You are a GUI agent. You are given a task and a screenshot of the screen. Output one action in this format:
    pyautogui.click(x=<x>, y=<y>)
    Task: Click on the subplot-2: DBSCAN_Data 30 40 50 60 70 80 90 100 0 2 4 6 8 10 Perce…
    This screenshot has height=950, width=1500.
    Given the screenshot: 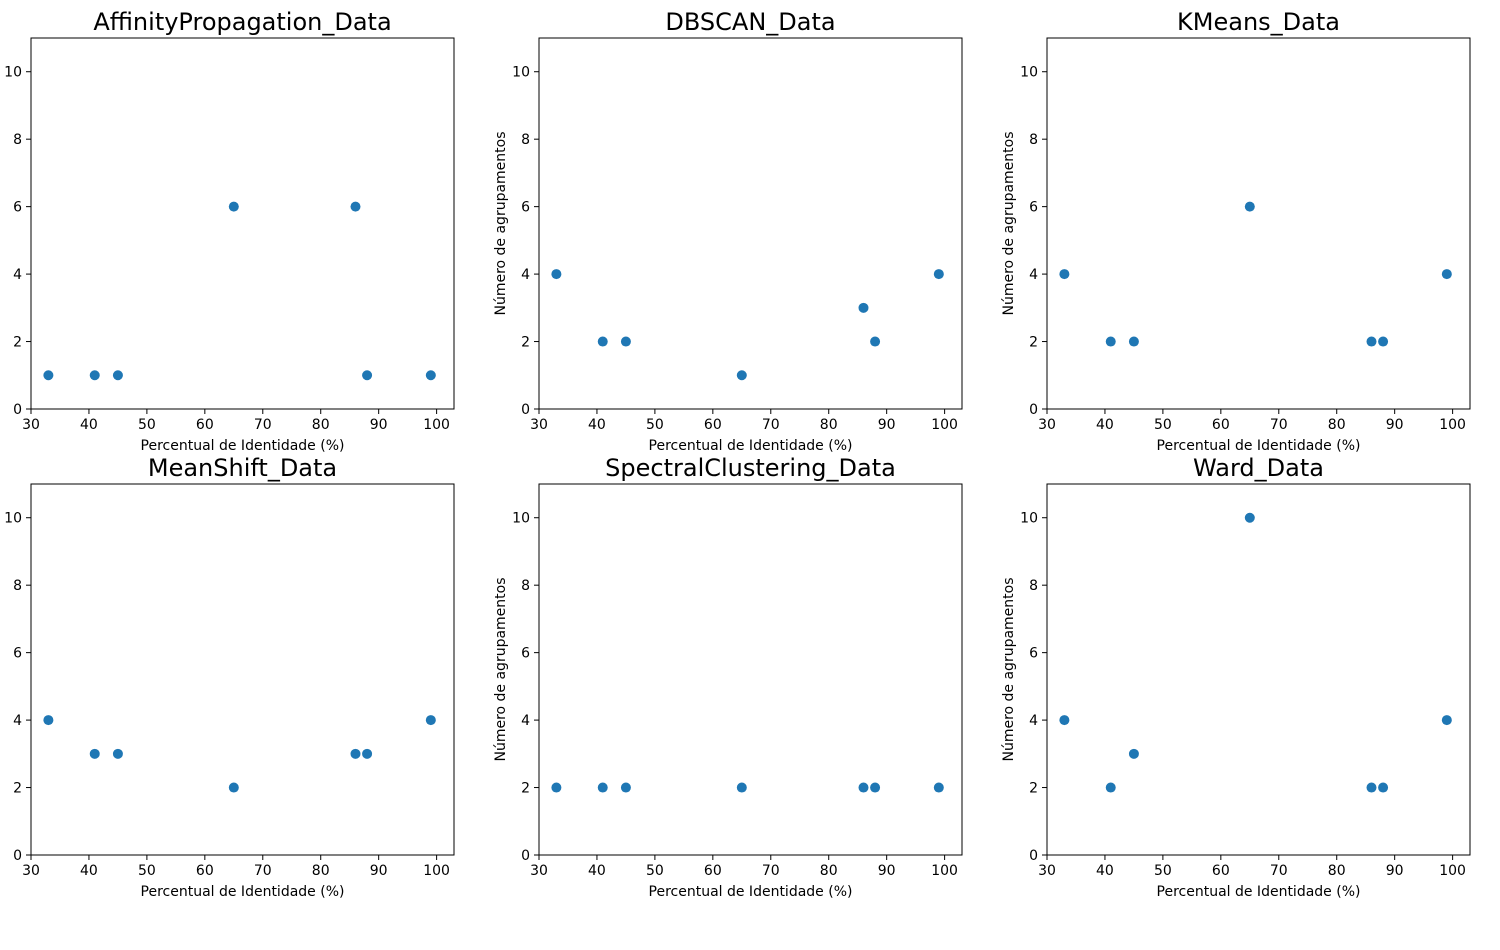 What is the action you would take?
    pyautogui.click(x=728, y=231)
    